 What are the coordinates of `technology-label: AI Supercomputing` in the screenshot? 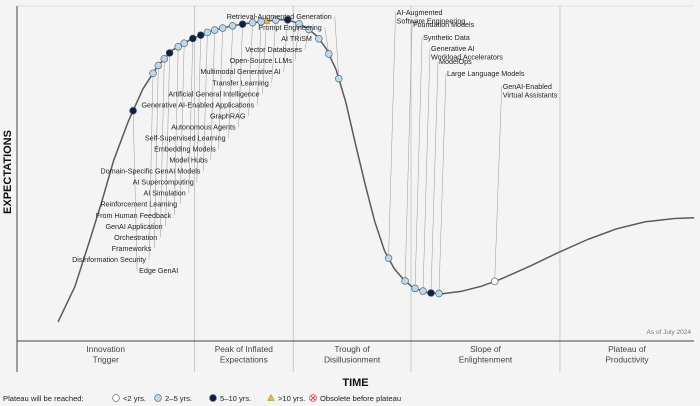 It's located at (163, 182).